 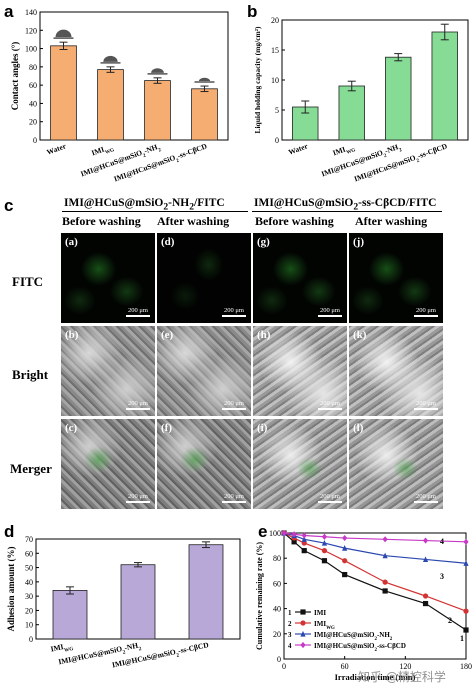 I want to click on row-label-merger: Merger, so click(x=31, y=468).